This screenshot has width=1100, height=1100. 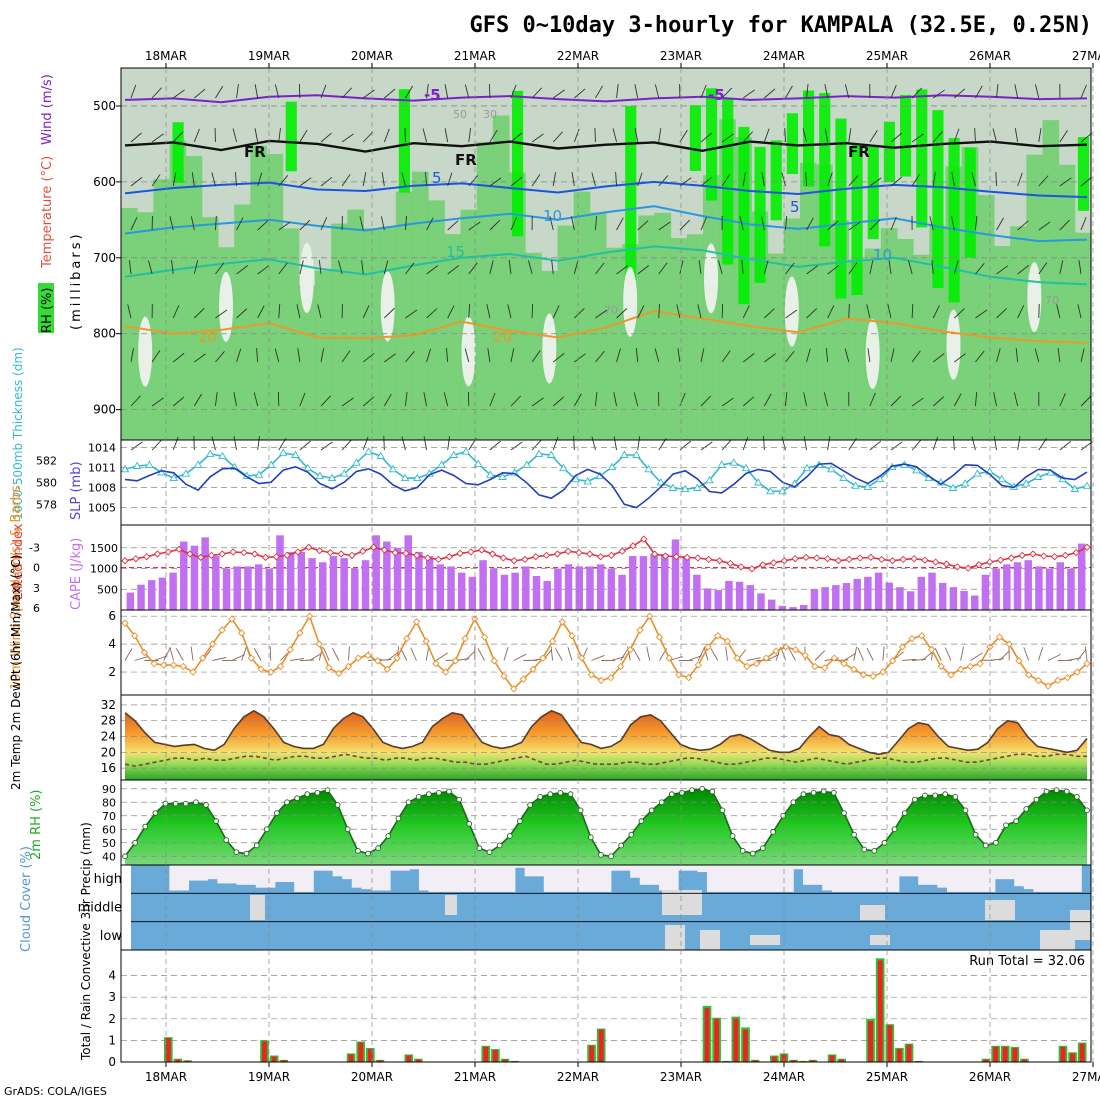 I want to click on bottom-date-label: 22MAR, so click(x=578, y=1077).